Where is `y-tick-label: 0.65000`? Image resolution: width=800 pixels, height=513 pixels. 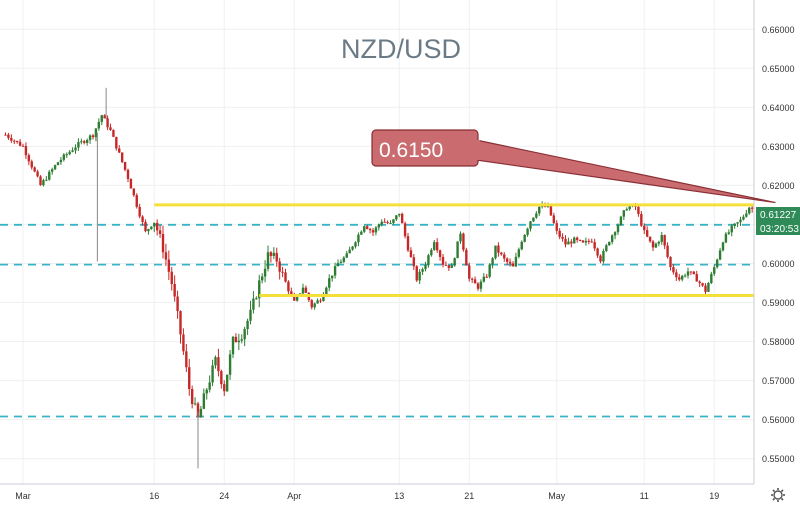 y-tick-label: 0.65000 is located at coordinates (778, 69).